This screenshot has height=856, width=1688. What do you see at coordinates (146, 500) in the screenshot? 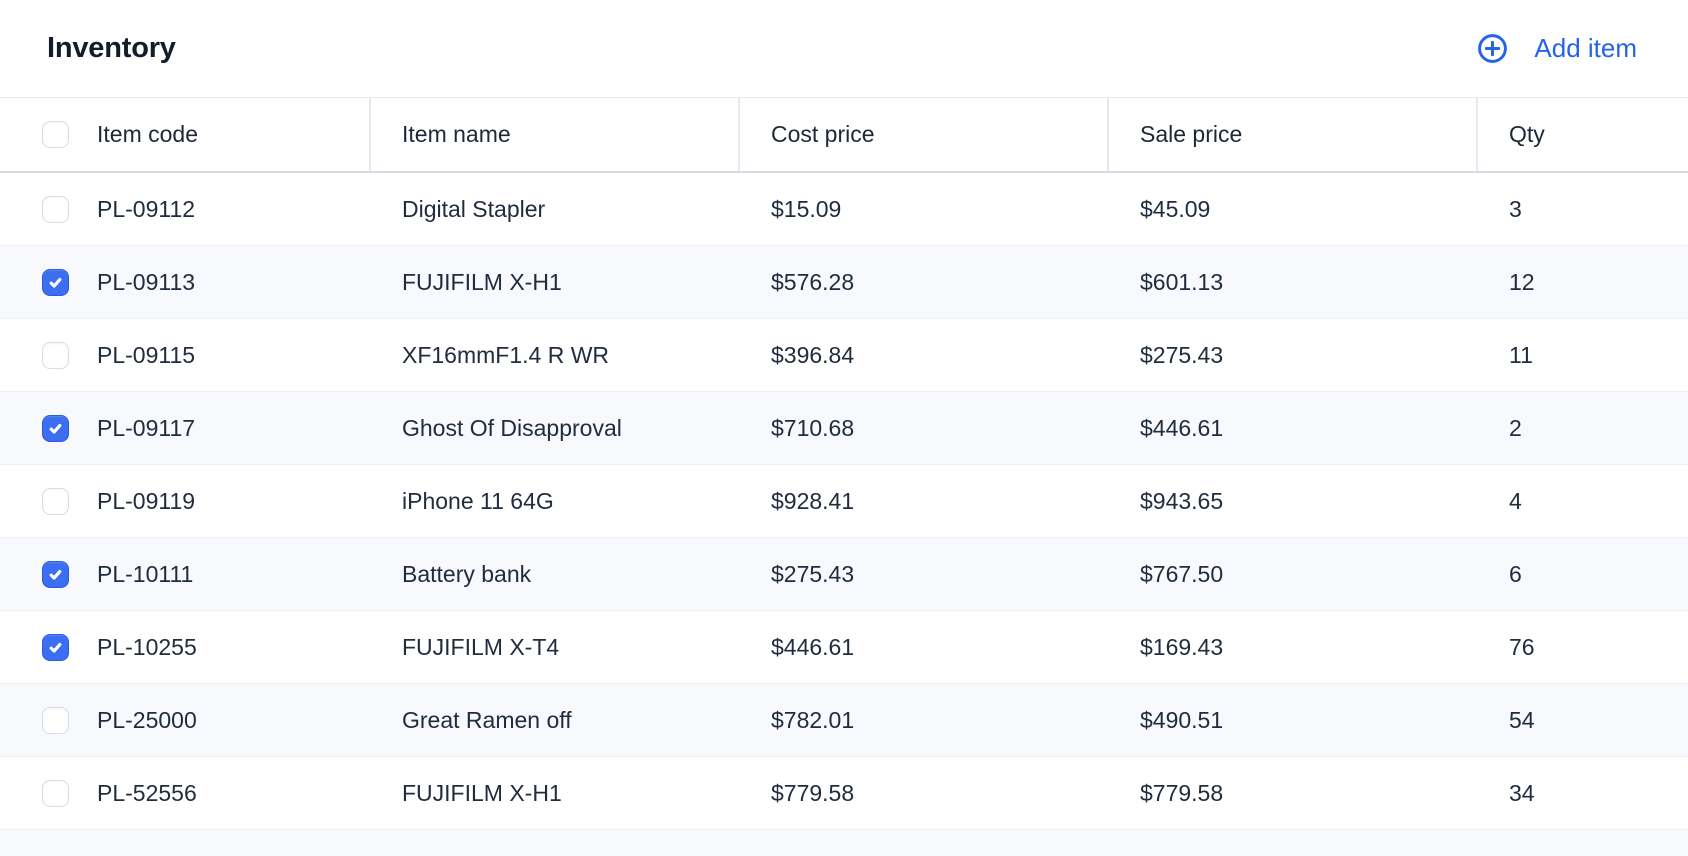
I see `item-code-value: PL-09119` at bounding box center [146, 500].